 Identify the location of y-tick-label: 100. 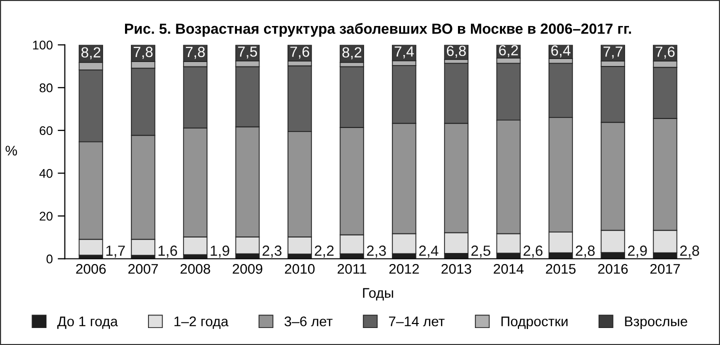
(43, 45).